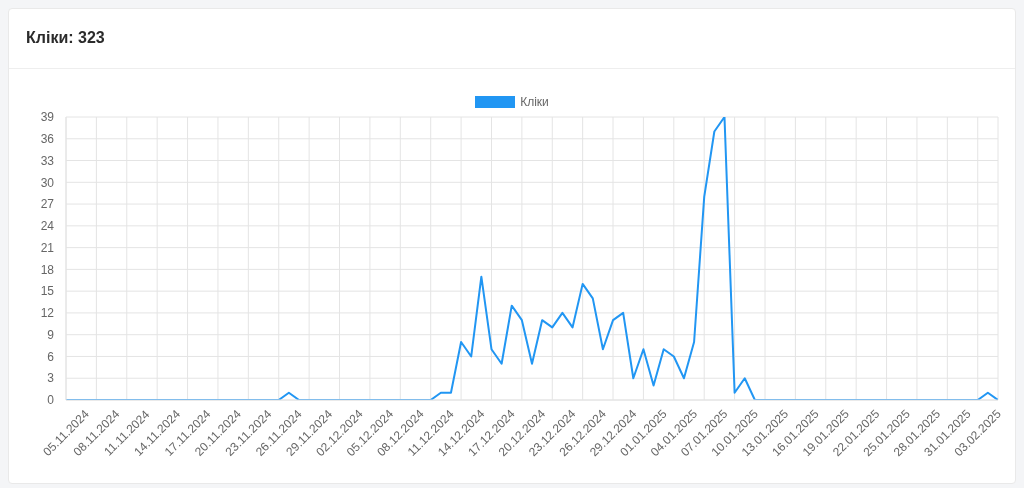 The image size is (1024, 488). Describe the element at coordinates (51, 378) in the screenshot. I see `y-tick-label: 3` at that location.